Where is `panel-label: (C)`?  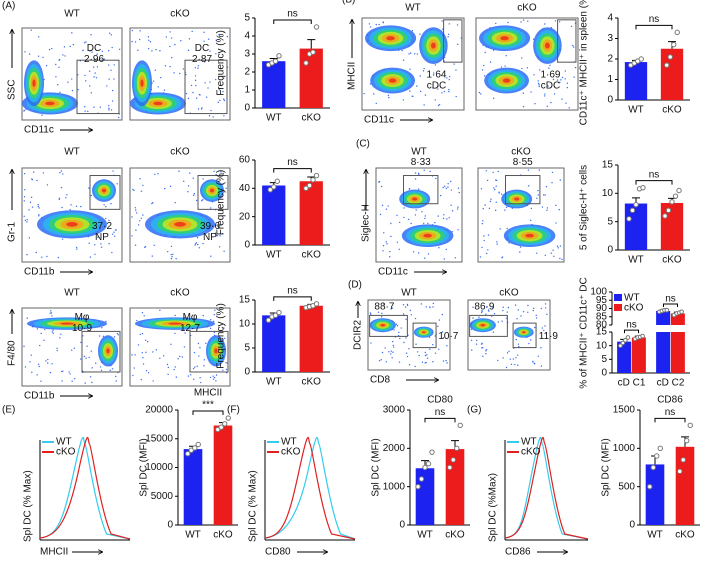
panel-label: (C) is located at coordinates (363, 144).